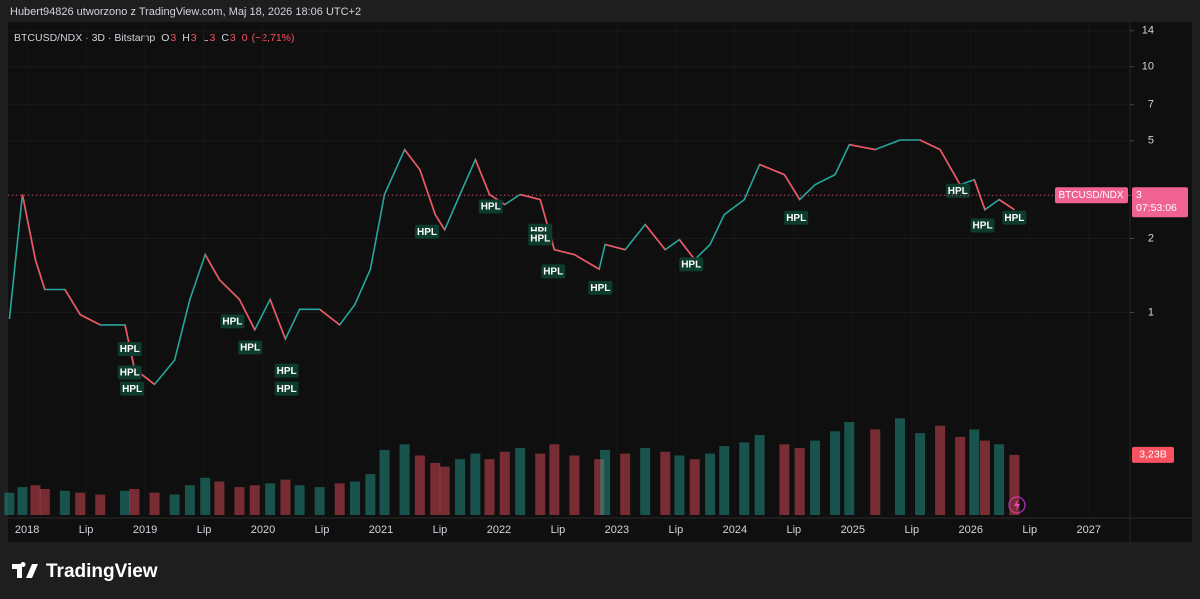  I want to click on symbol-tag: BTCUSD/NDX, so click(1090, 195).